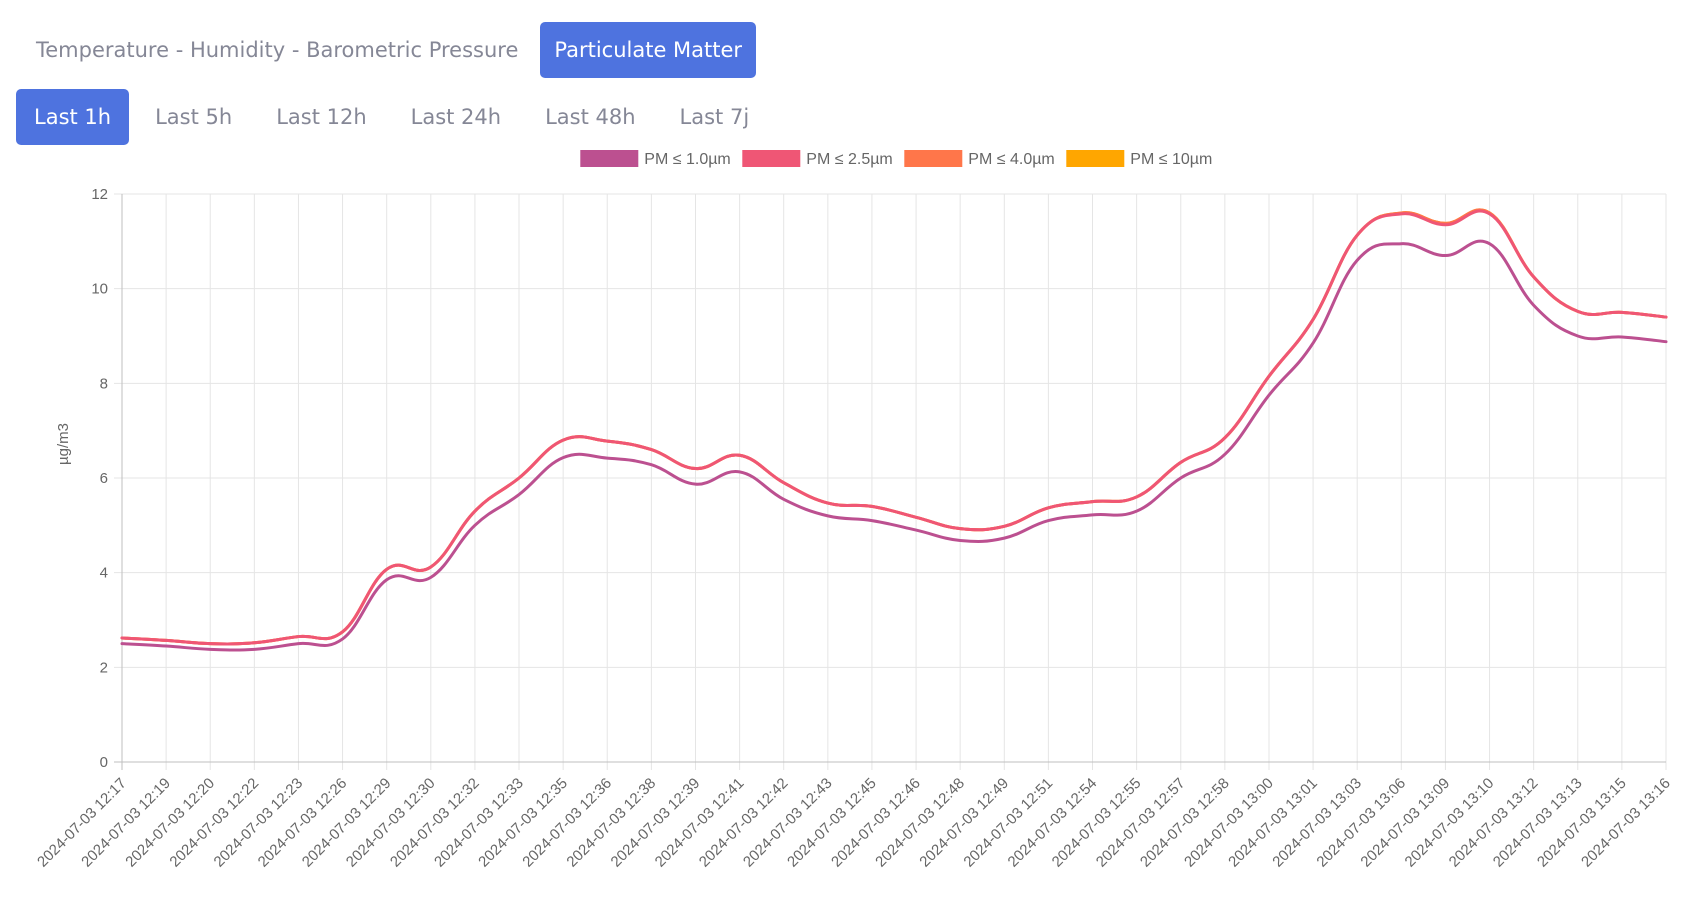 This screenshot has height=906, width=1684. Describe the element at coordinates (590, 117) in the screenshot. I see `tab-last-48h: Last 48h` at that location.